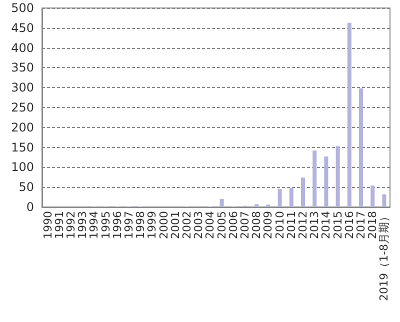 This screenshot has height=322, width=400. I want to click on x-tick-label: 2006, so click(233, 225).